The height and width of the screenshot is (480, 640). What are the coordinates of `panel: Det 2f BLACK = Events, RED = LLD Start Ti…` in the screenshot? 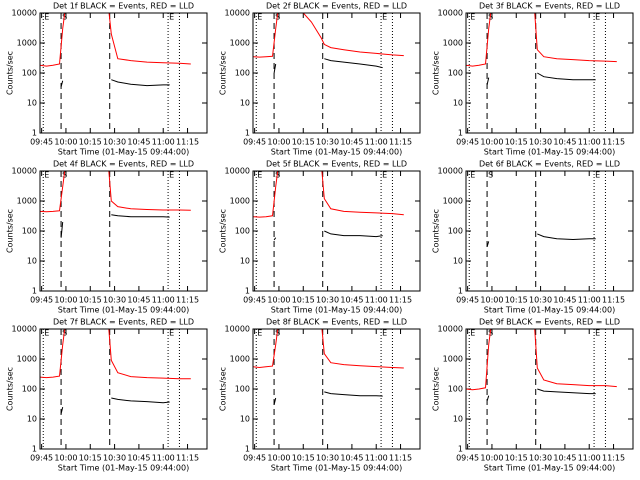 It's located at (320, 79).